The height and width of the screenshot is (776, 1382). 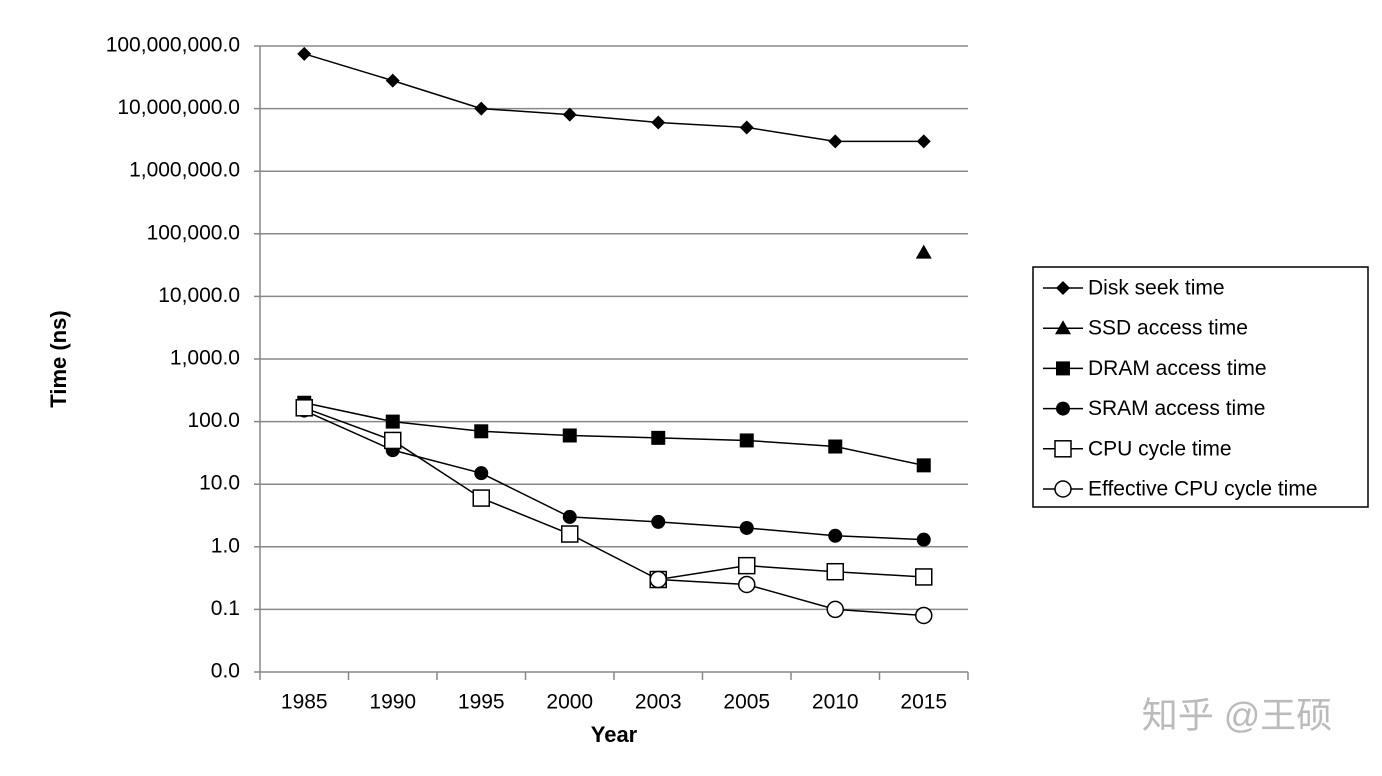 I want to click on y-tick-label: 100.0, so click(x=213, y=420).